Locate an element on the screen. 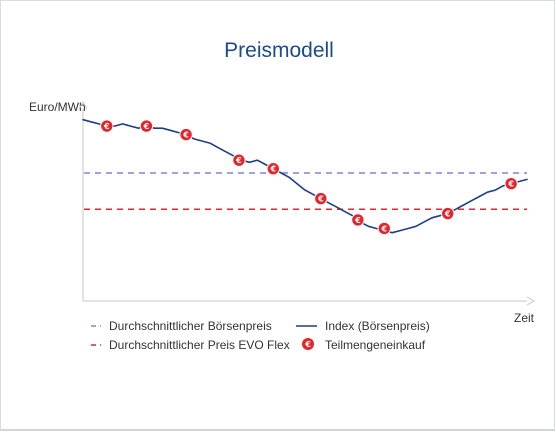 This screenshot has width=556, height=433. y-axis-arrow is located at coordinates (83, 105).